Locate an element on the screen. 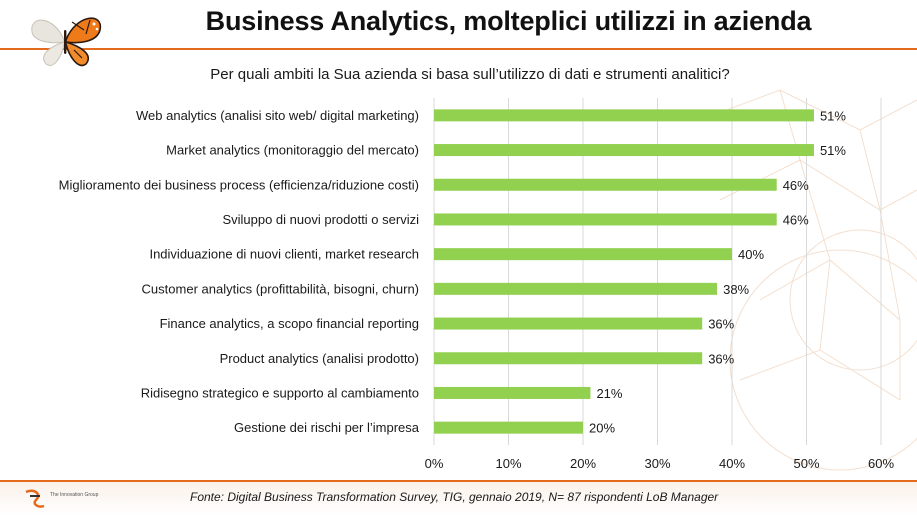 The image size is (917, 516). category-label: Sviluppo di nuovi prodotti o servizi is located at coordinates (320, 219).